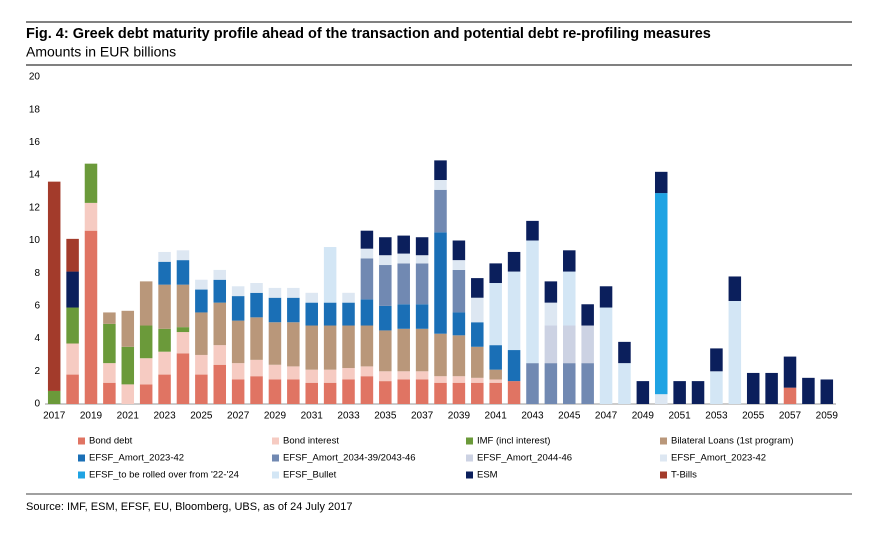  I want to click on chart-subtitle: Amounts in EUR billions, so click(101, 52).